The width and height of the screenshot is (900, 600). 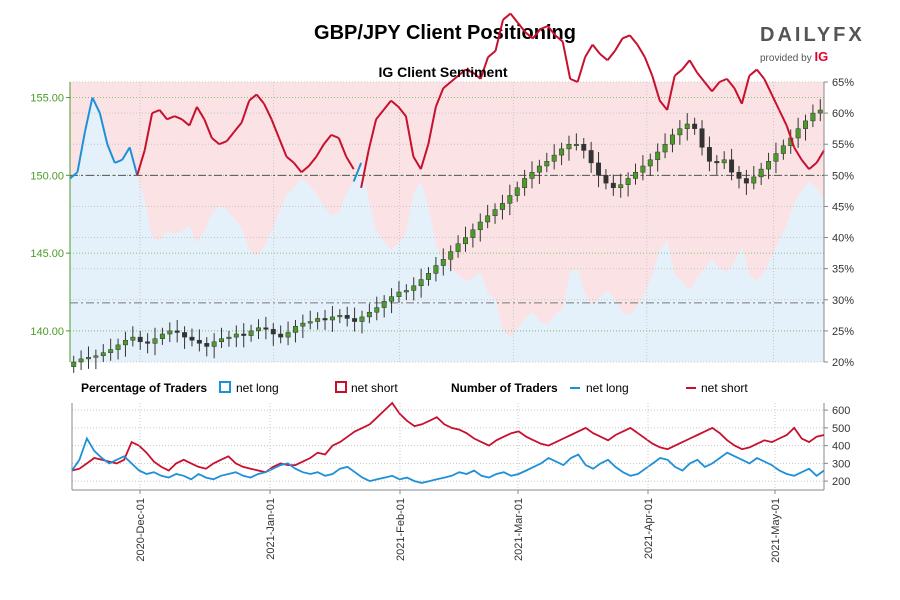 What do you see at coordinates (843, 83) in the screenshot?
I see `percent-tick-label: 65%` at bounding box center [843, 83].